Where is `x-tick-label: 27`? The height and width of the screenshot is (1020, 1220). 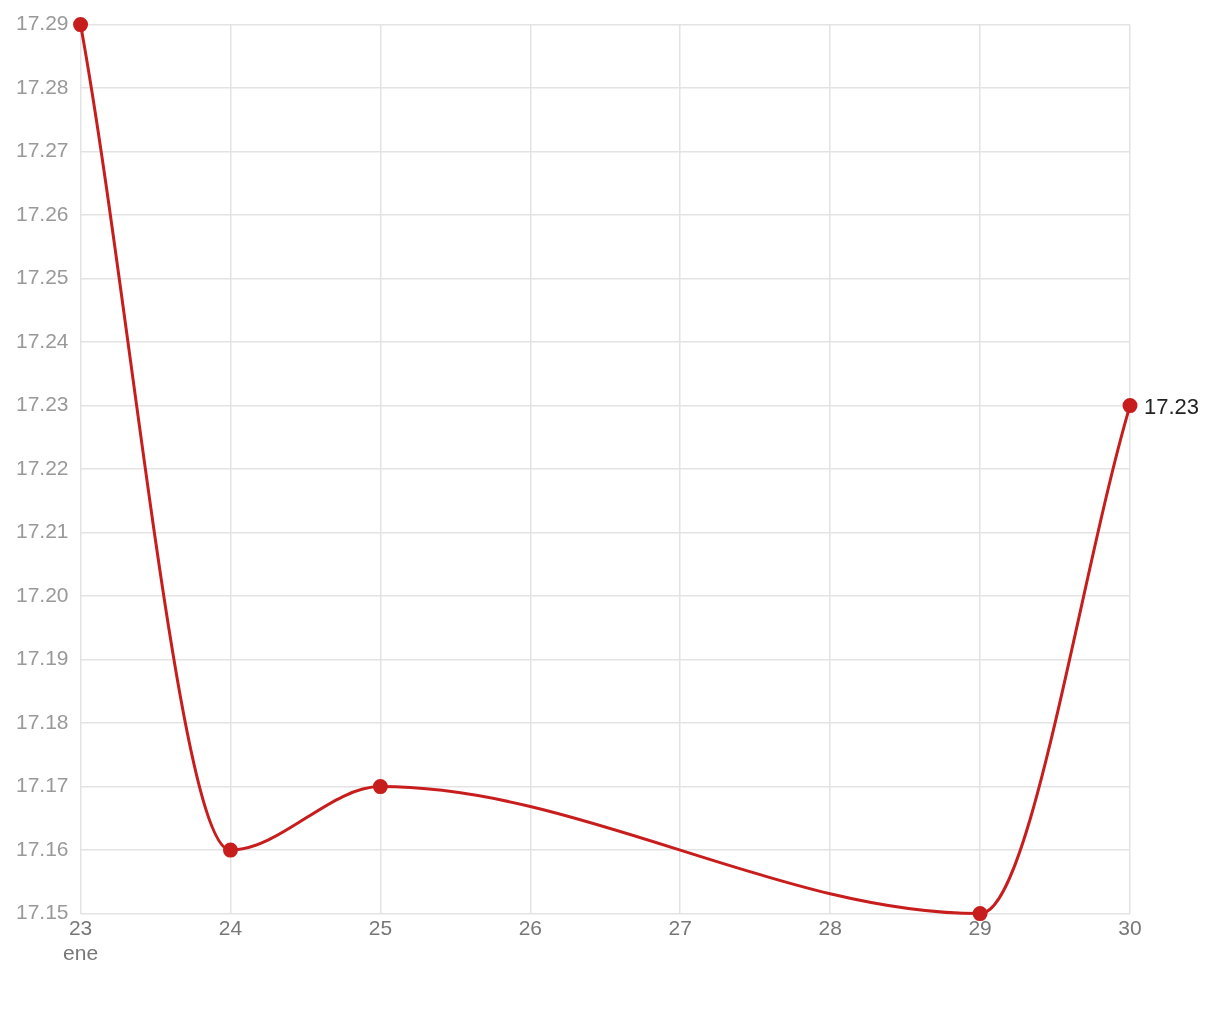
x-tick-label: 27 is located at coordinates (680, 927).